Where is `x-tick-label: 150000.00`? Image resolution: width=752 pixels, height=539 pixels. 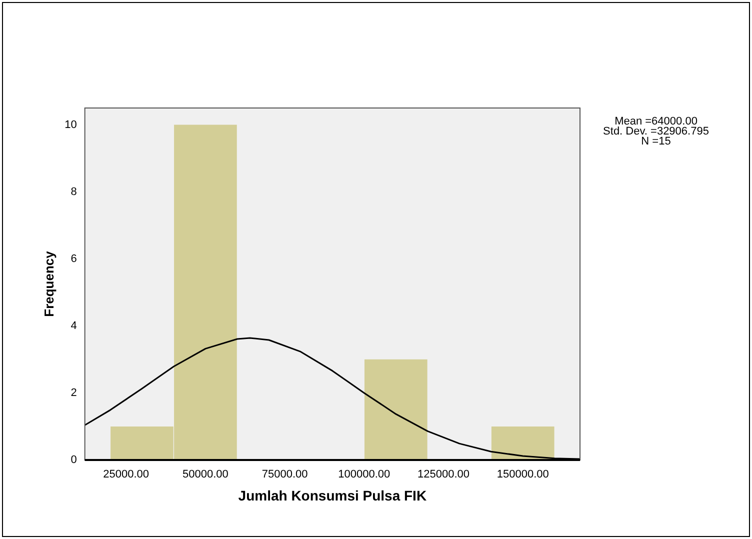 x-tick-label: 150000.00 is located at coordinates (522, 474).